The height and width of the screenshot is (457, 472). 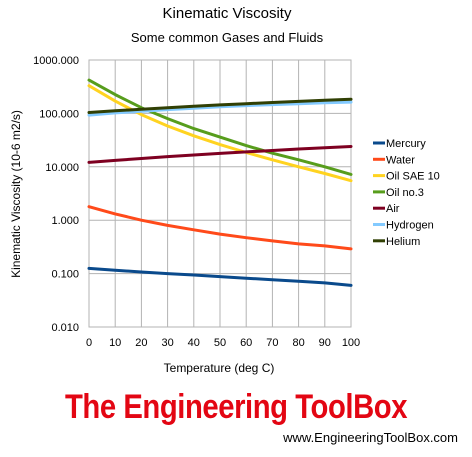 What do you see at coordinates (406, 144) in the screenshot?
I see `legend-label-mercury: Mercury` at bounding box center [406, 144].